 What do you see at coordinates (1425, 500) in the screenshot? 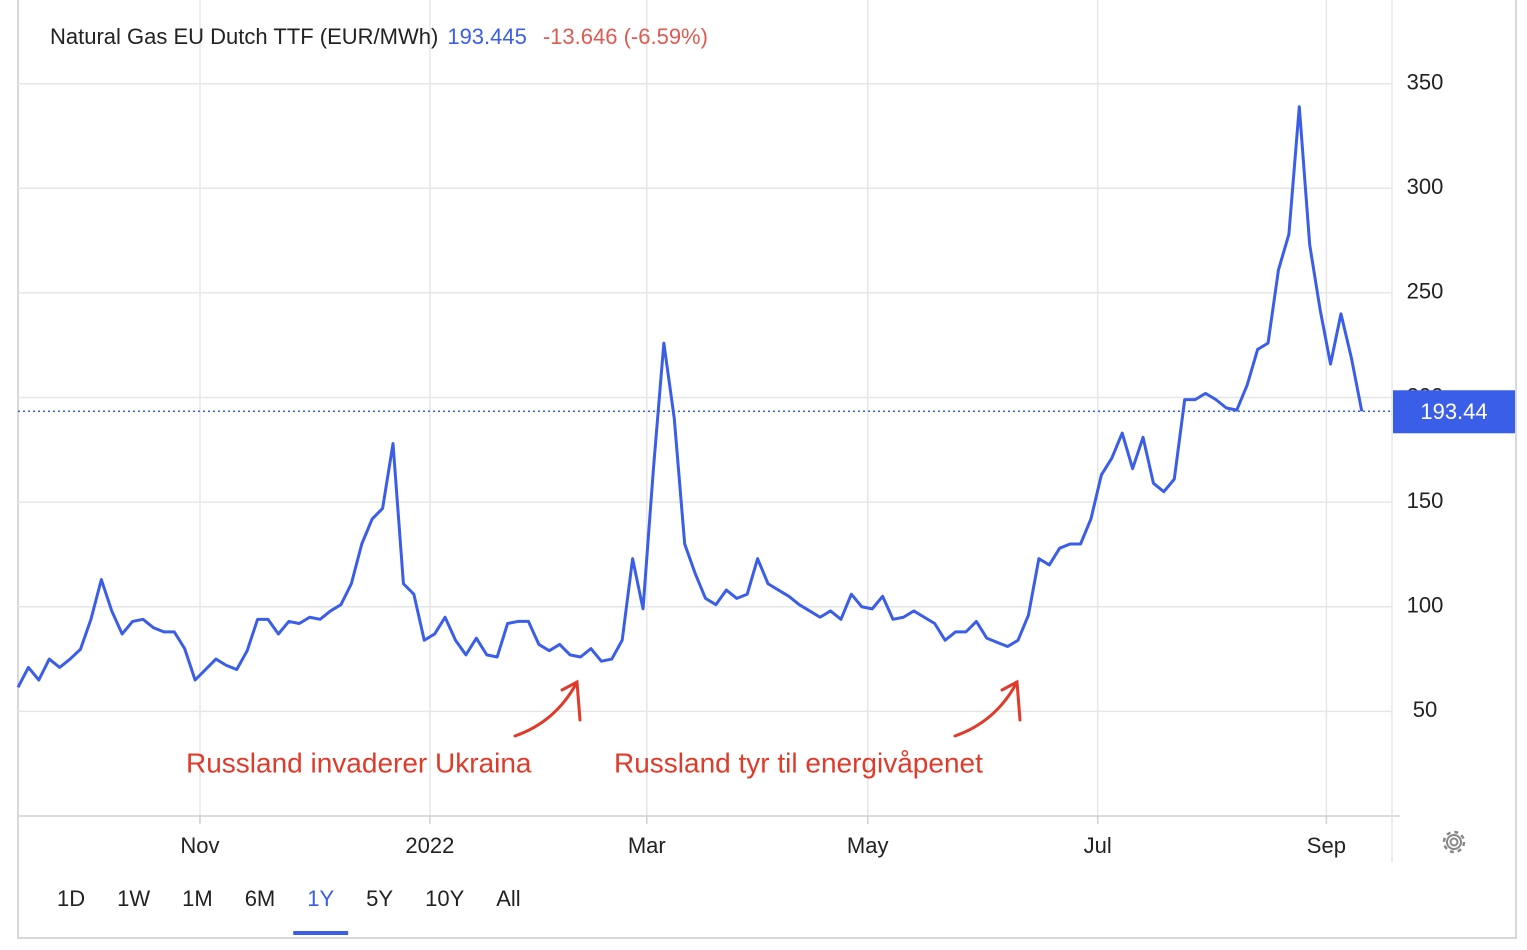
I see `y-tick-label: 150` at bounding box center [1425, 500].